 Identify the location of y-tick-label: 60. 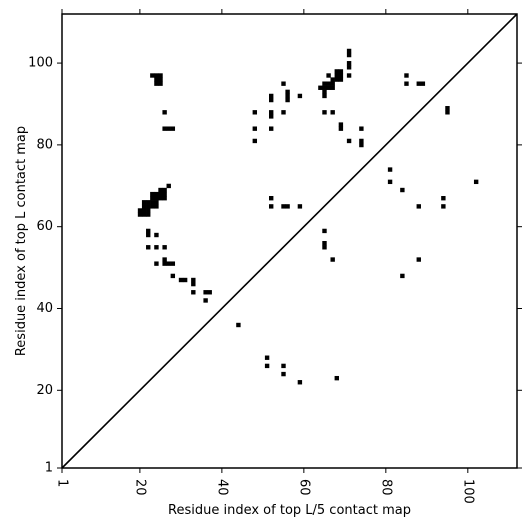
(44, 226).